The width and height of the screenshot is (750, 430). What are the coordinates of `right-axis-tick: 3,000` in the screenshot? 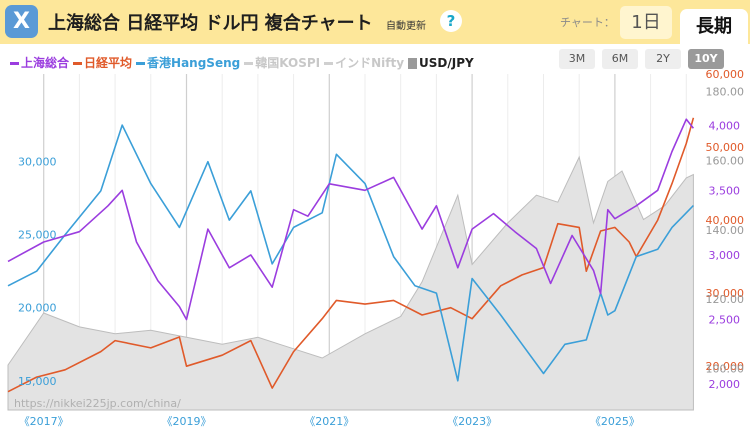 It's located at (725, 255).